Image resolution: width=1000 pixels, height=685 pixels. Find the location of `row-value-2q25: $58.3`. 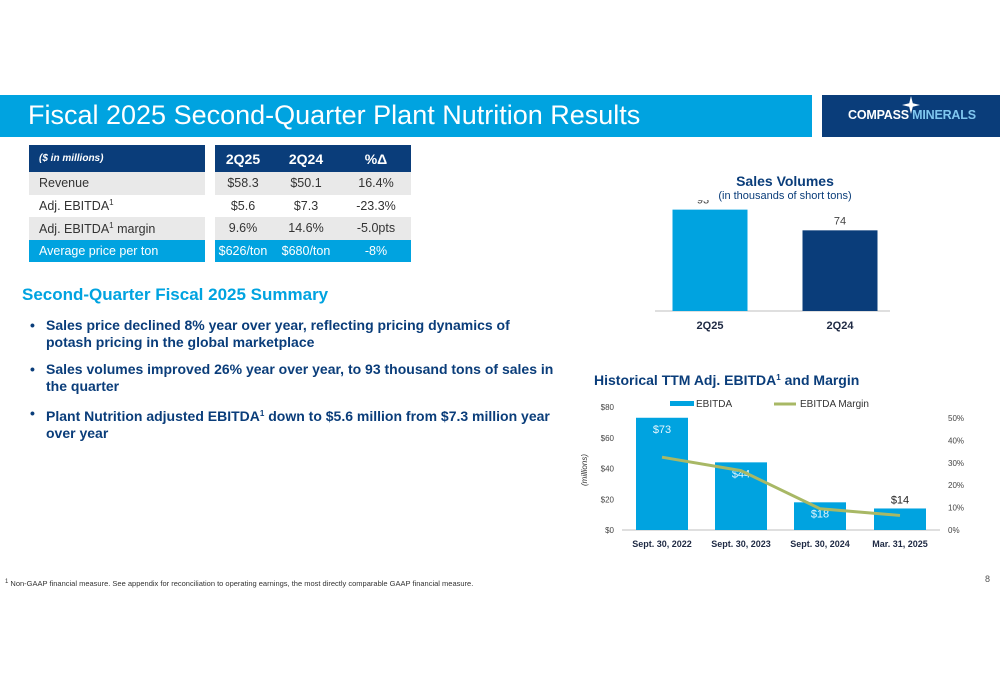

row-value-2q25: $58.3 is located at coordinates (243, 183).